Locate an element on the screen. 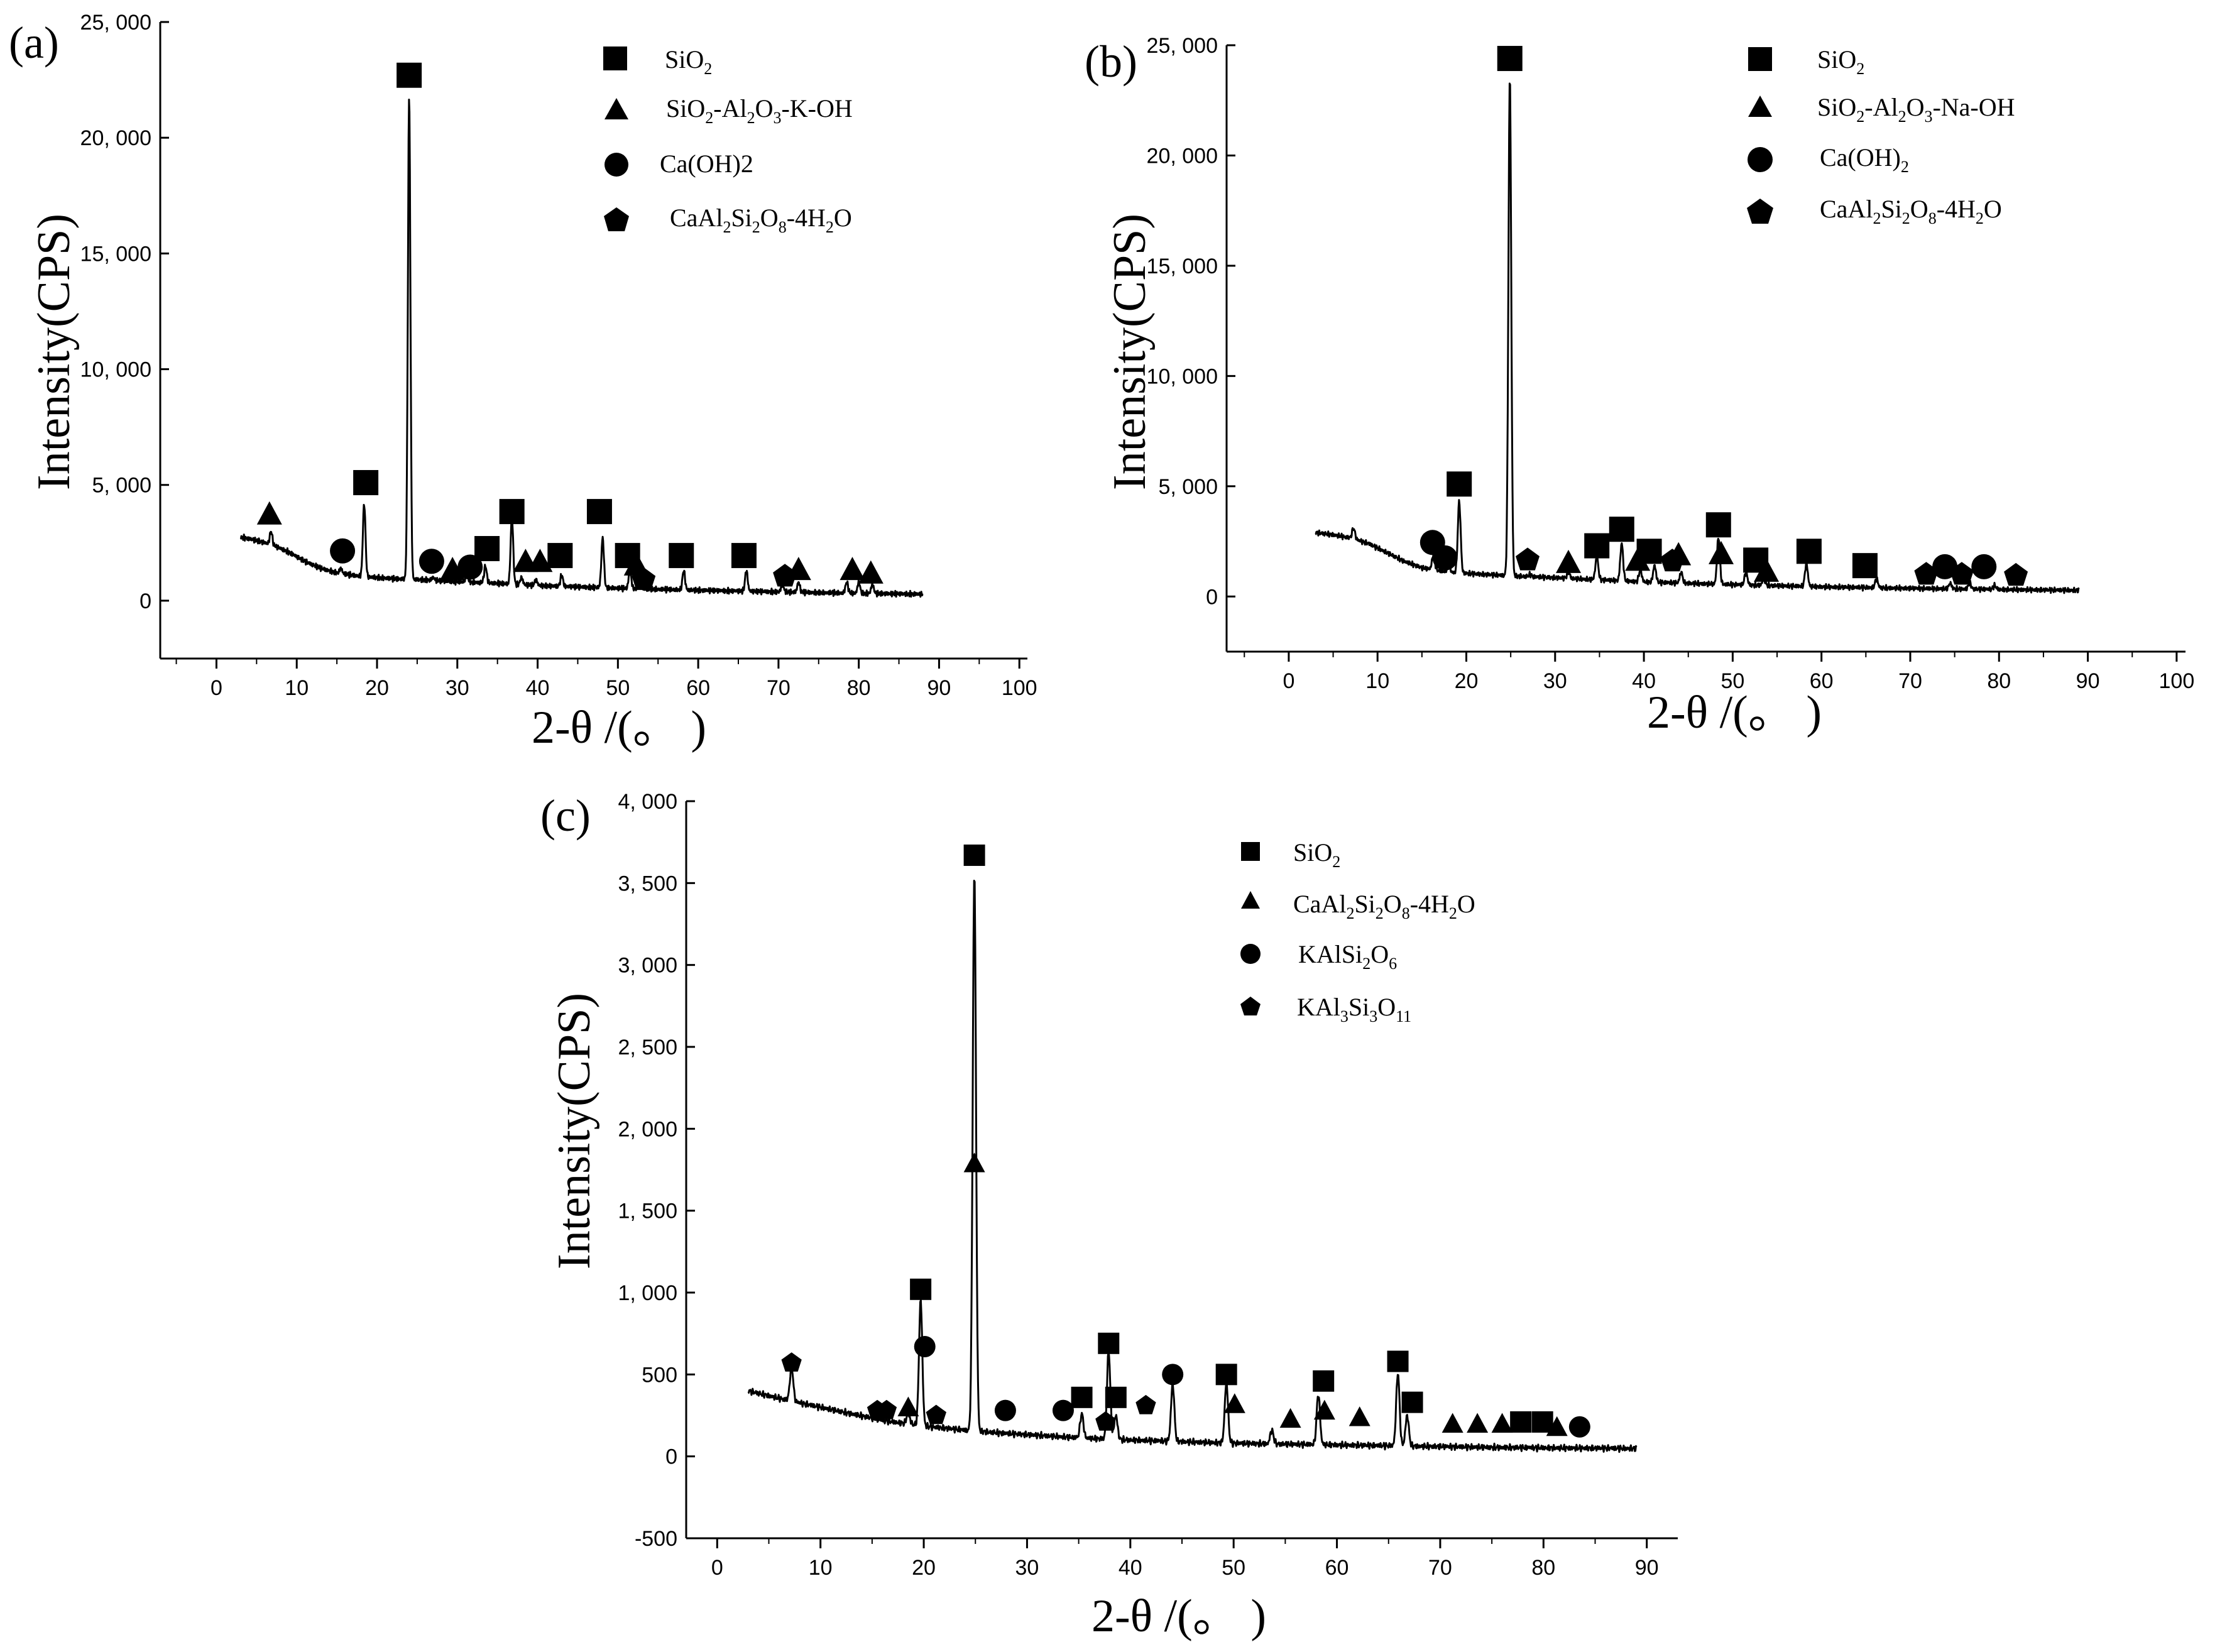 The height and width of the screenshot is (1652, 2232). y-tick-label: 15, 000 is located at coordinates (115, 254).